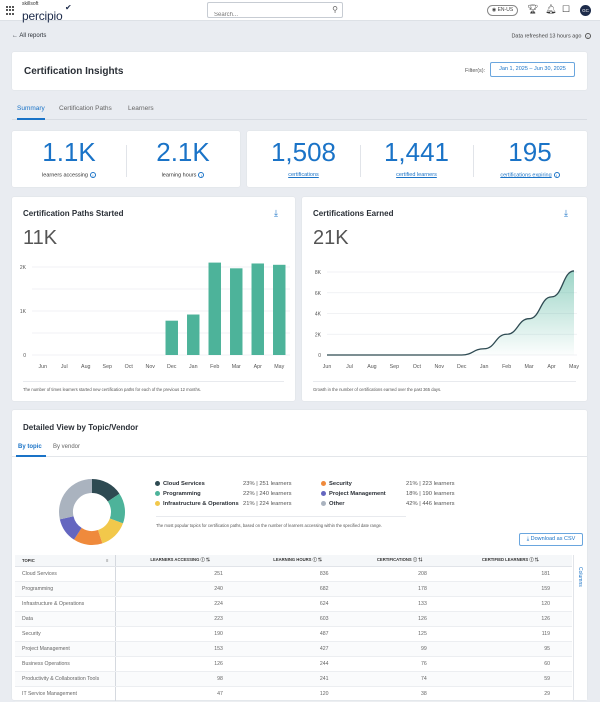 Image resolution: width=600 pixels, height=702 pixels. What do you see at coordinates (532, 69) in the screenshot?
I see `date-filter-button: Jan 1, 2025 – Jun 30, 2025` at bounding box center [532, 69].